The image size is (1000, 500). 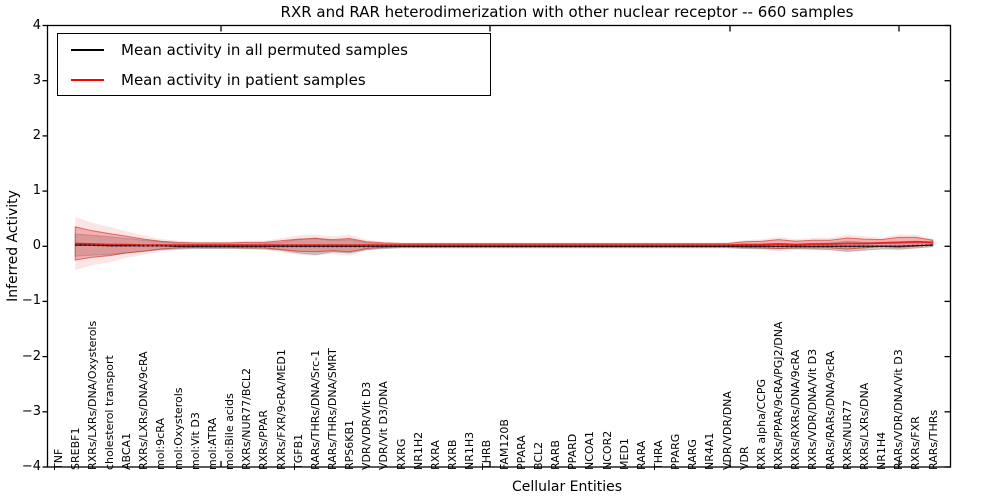 What do you see at coordinates (315, 409) in the screenshot?
I see `x-category-label: RARs/THRs/DNA/Src-1` at bounding box center [315, 409].